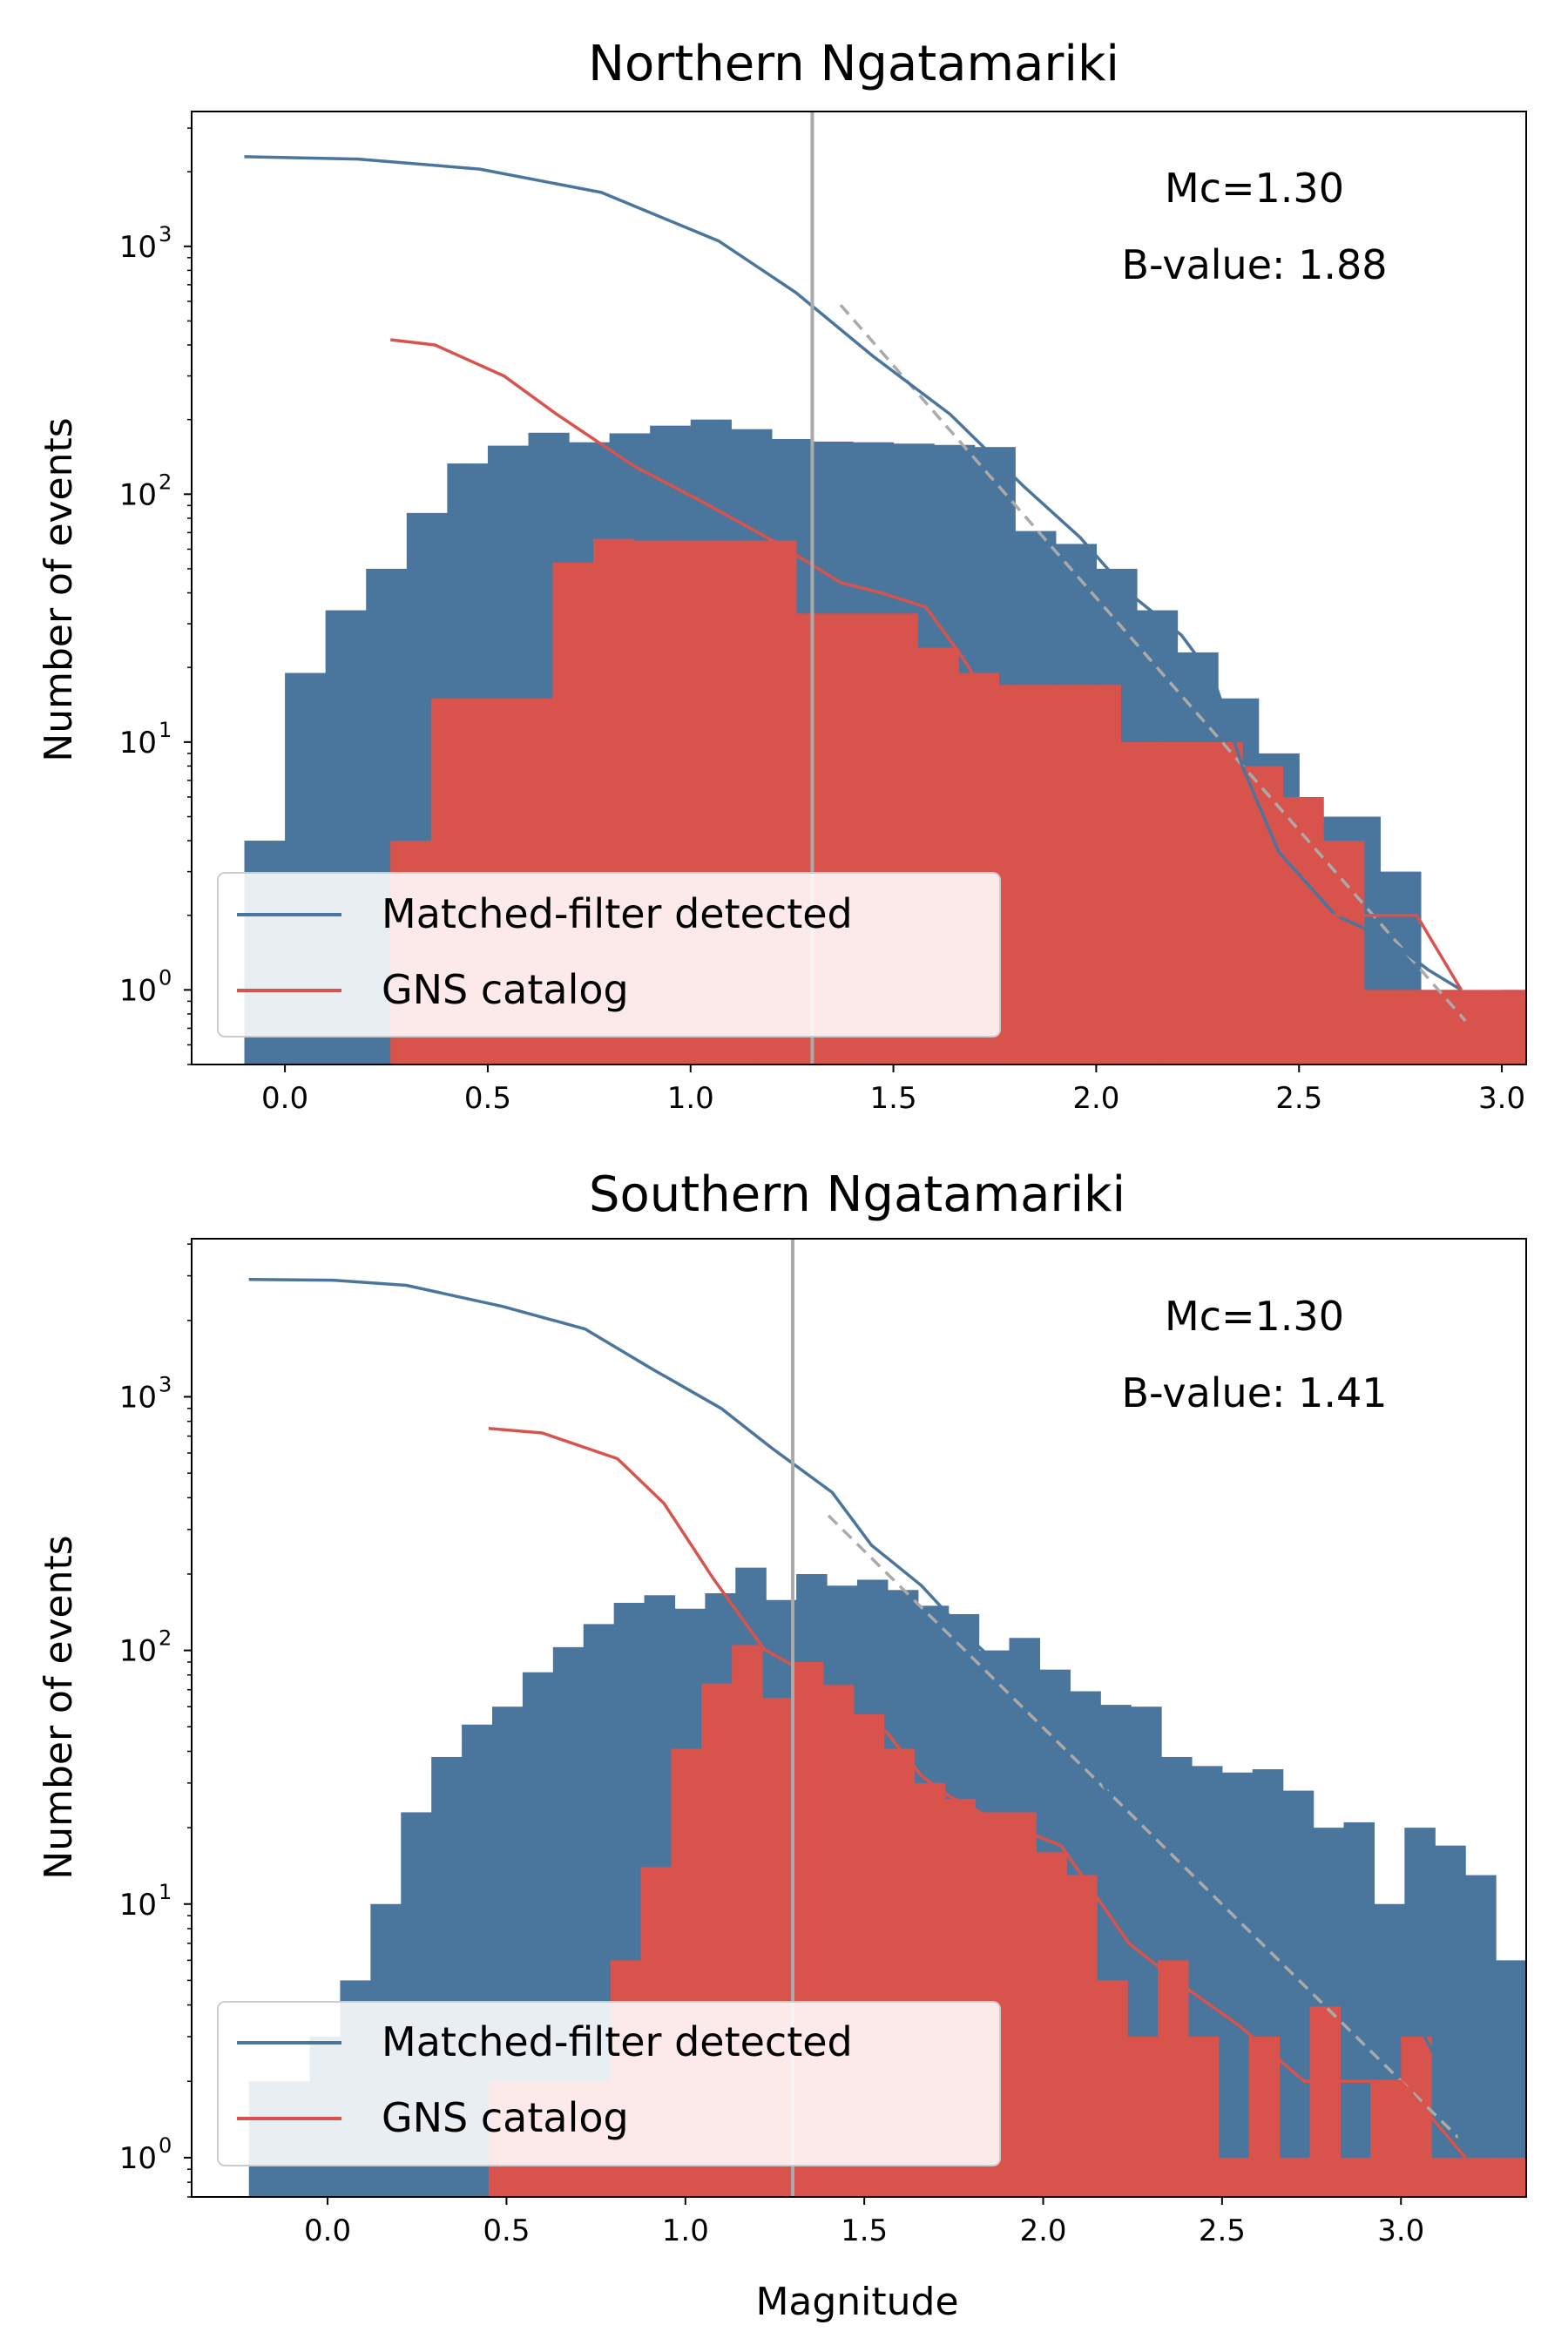 The image size is (1568, 2352). I want to click on chart-title: Northern Ngatamariki, so click(854, 64).